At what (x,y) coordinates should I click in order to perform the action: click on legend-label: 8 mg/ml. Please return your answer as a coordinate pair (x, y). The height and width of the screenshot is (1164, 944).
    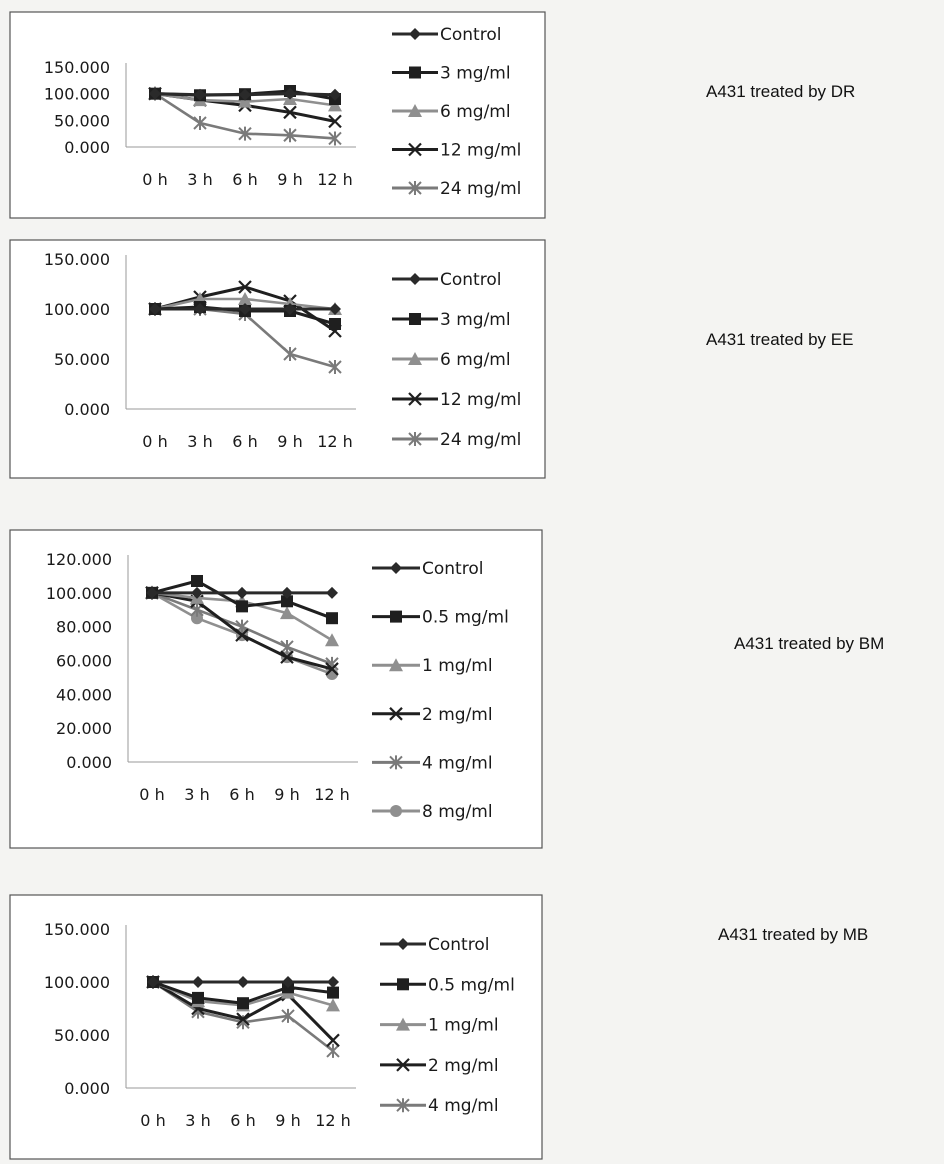
    Looking at the image, I should click on (457, 812).